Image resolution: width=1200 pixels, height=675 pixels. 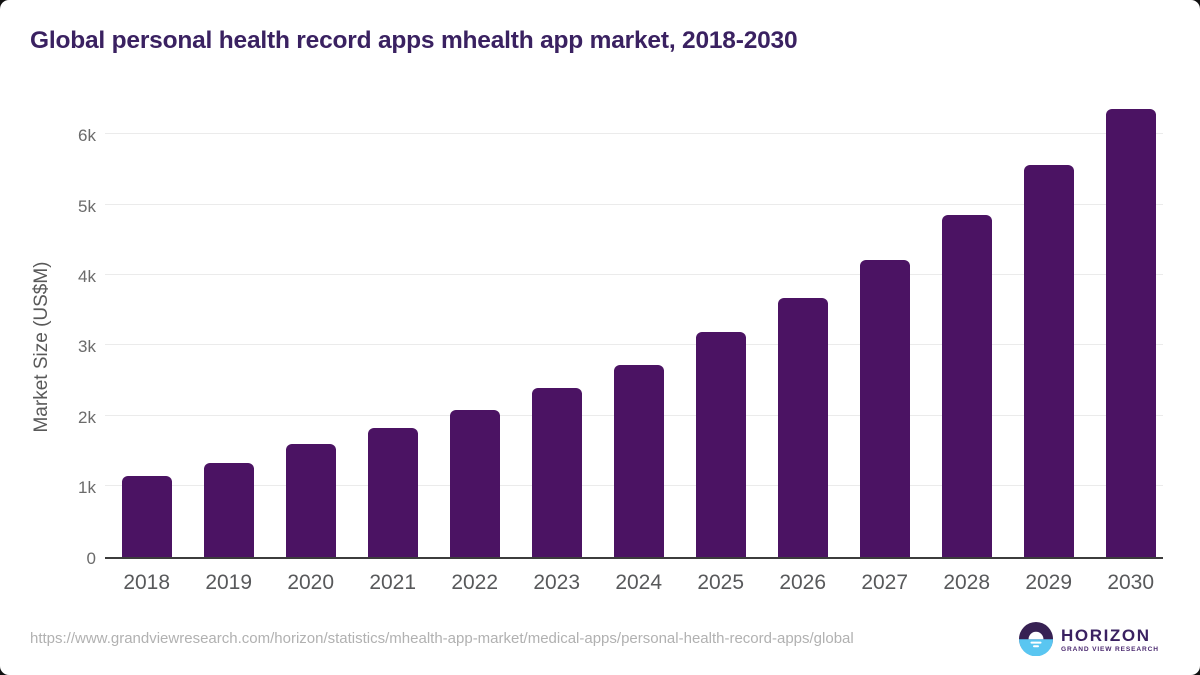 What do you see at coordinates (1110, 650) in the screenshot?
I see `logo-subtext: GRAND VIEW RESEARCH` at bounding box center [1110, 650].